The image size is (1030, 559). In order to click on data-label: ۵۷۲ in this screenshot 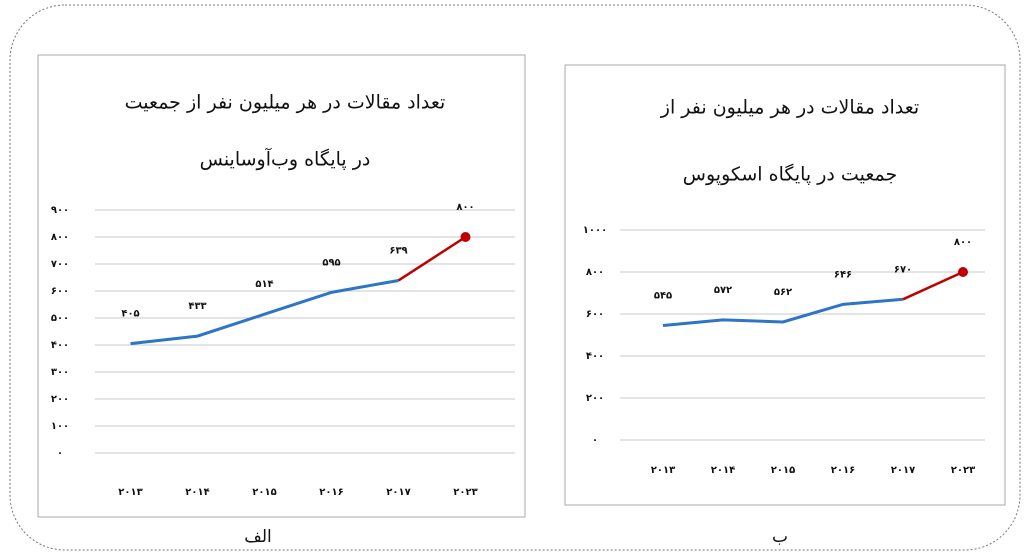, I will do `click(723, 290)`.